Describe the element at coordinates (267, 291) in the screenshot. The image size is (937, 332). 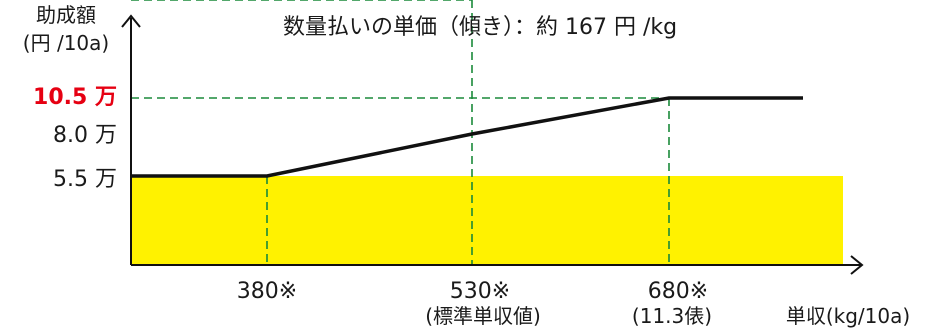
I see `x-tick-label: 380※` at that location.